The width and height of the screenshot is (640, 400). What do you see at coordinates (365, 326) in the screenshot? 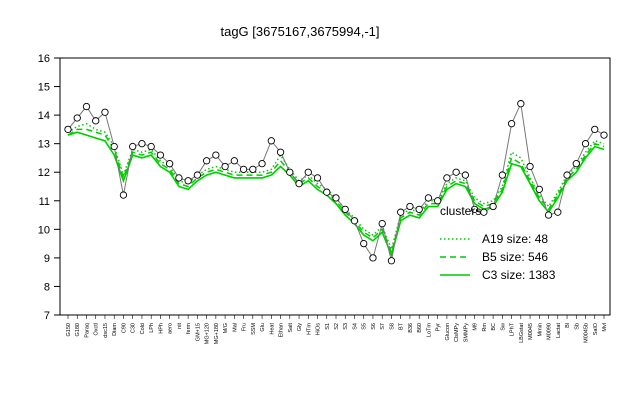
I see `x-tick-label: S5` at bounding box center [365, 326].